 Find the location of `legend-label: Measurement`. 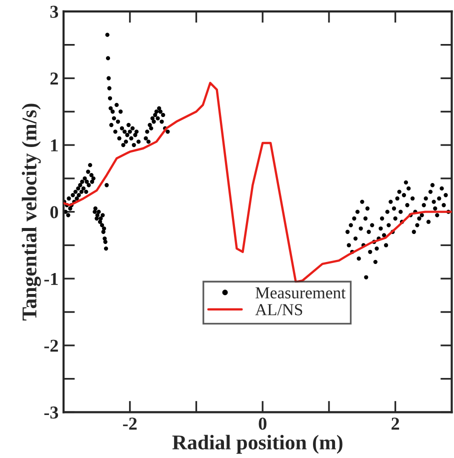

legend-label: Measurement is located at coordinates (301, 292).